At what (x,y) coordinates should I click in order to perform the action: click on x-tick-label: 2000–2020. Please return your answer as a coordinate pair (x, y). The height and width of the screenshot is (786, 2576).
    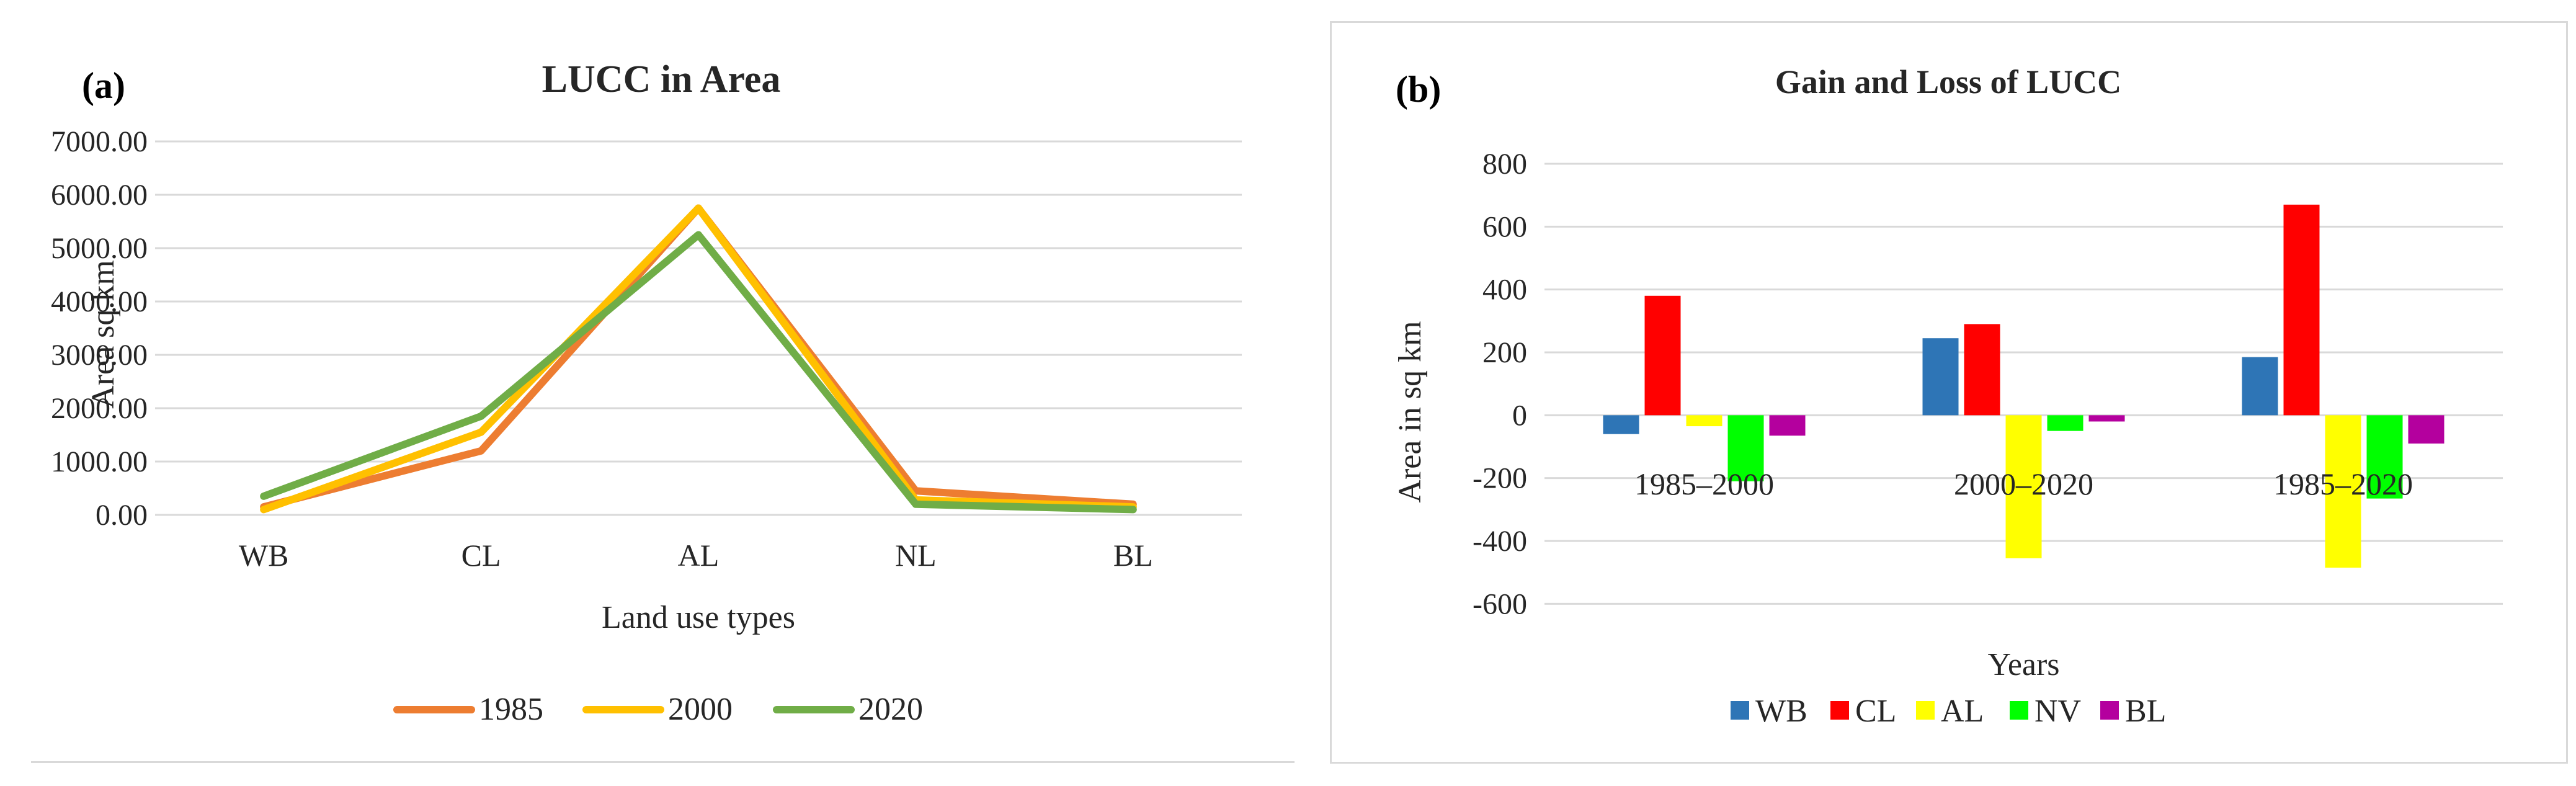
    Looking at the image, I should click on (2023, 484).